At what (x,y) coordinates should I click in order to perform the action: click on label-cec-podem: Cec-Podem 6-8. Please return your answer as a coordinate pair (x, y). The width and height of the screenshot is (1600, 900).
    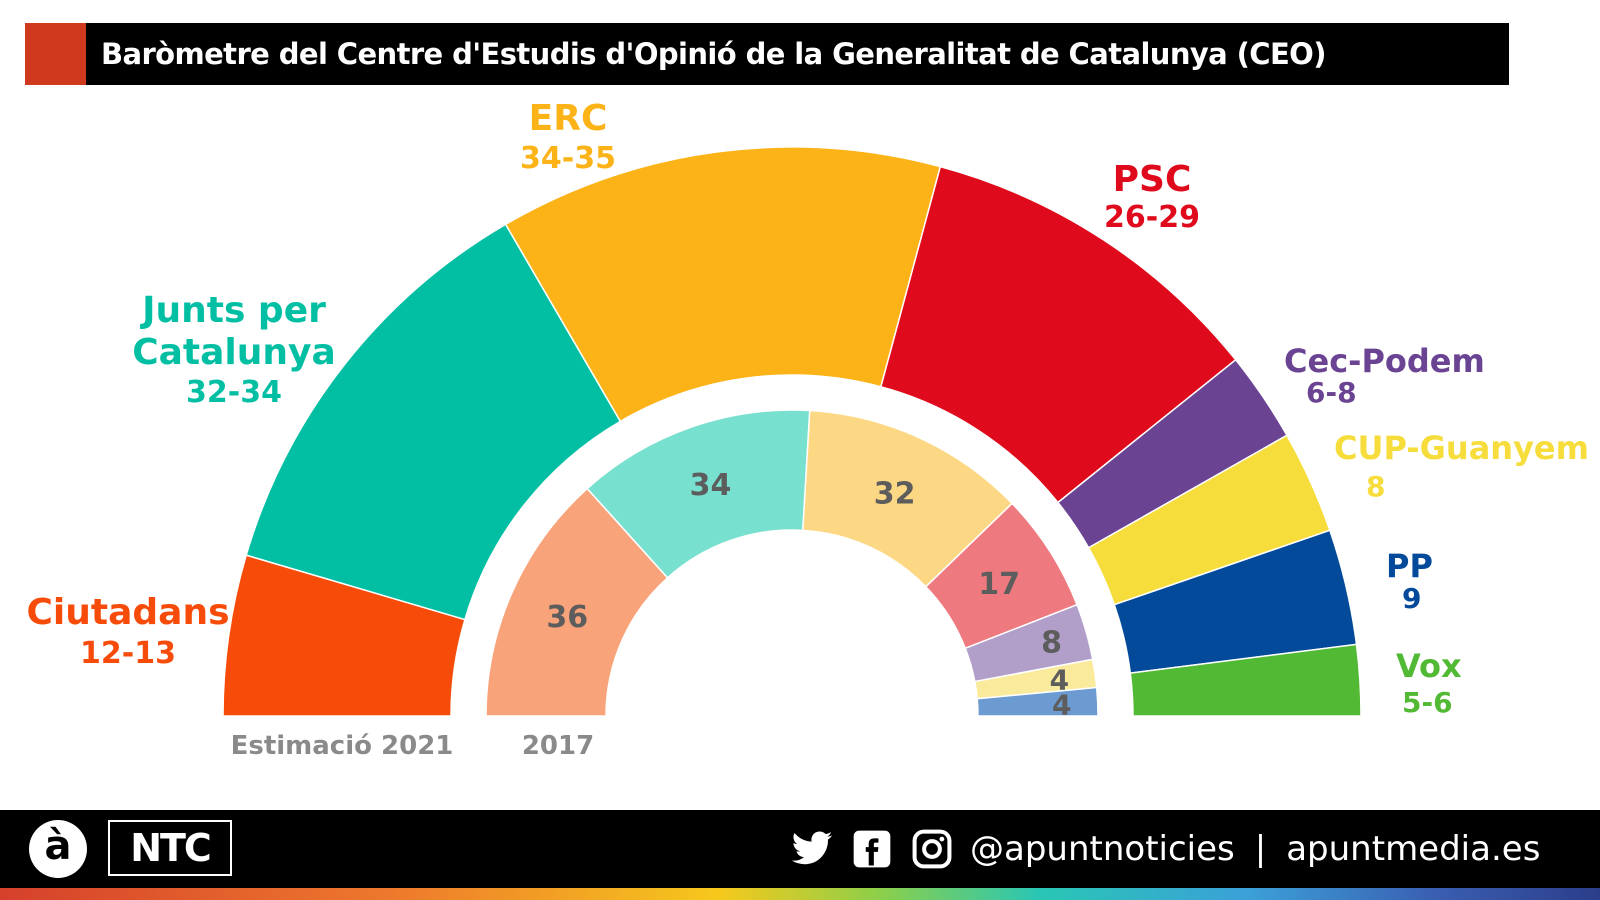
    Looking at the image, I should click on (1384, 375).